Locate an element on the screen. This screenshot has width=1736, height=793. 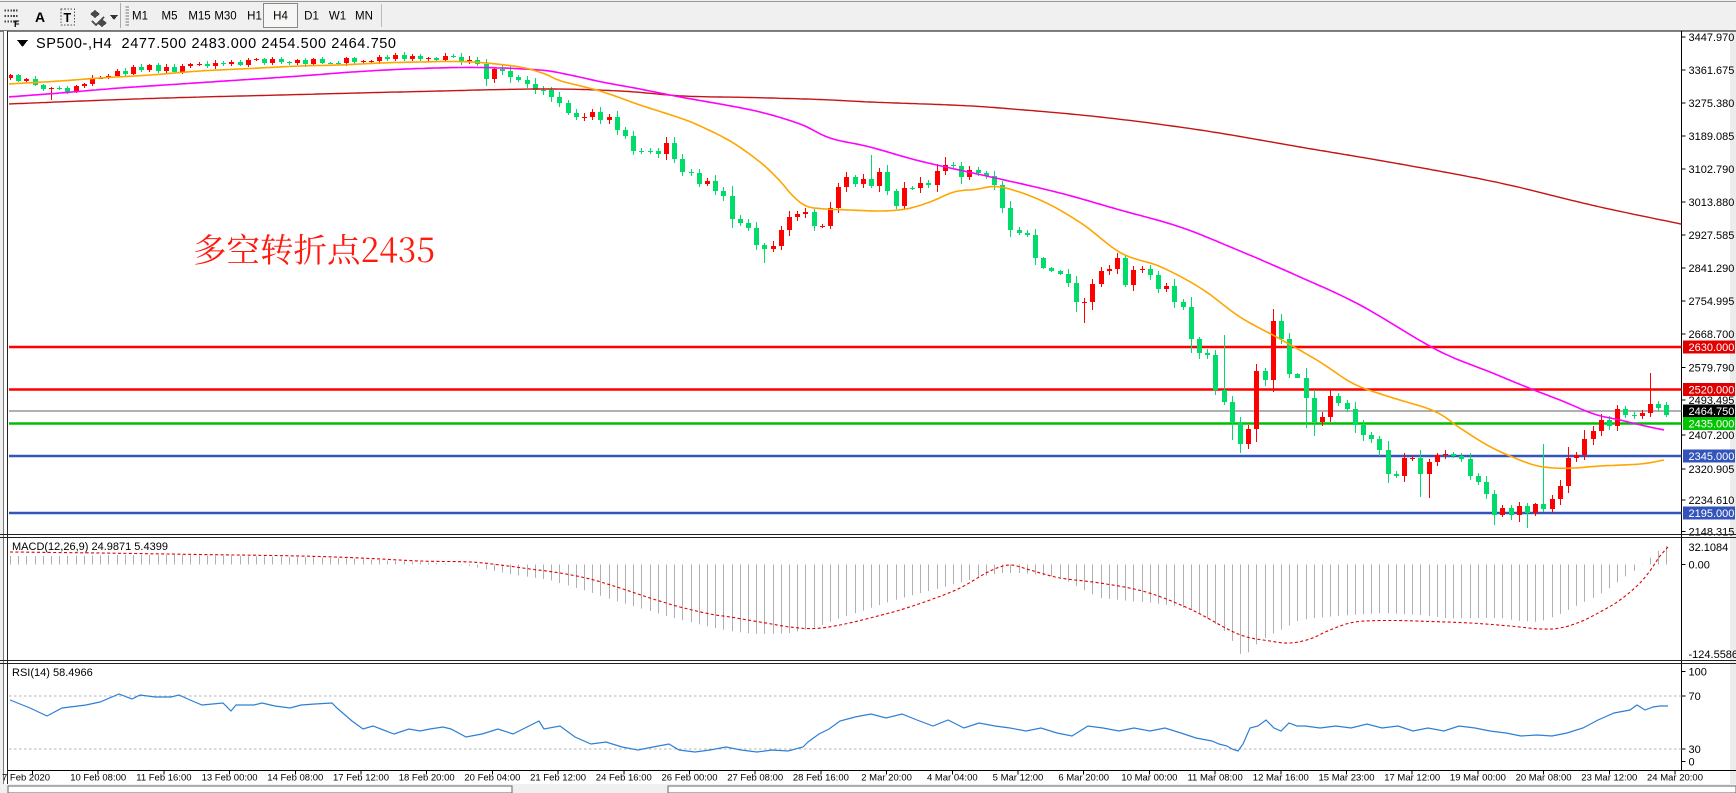
svg-text: 5 Mar 12:00 is located at coordinates (1018, 778).